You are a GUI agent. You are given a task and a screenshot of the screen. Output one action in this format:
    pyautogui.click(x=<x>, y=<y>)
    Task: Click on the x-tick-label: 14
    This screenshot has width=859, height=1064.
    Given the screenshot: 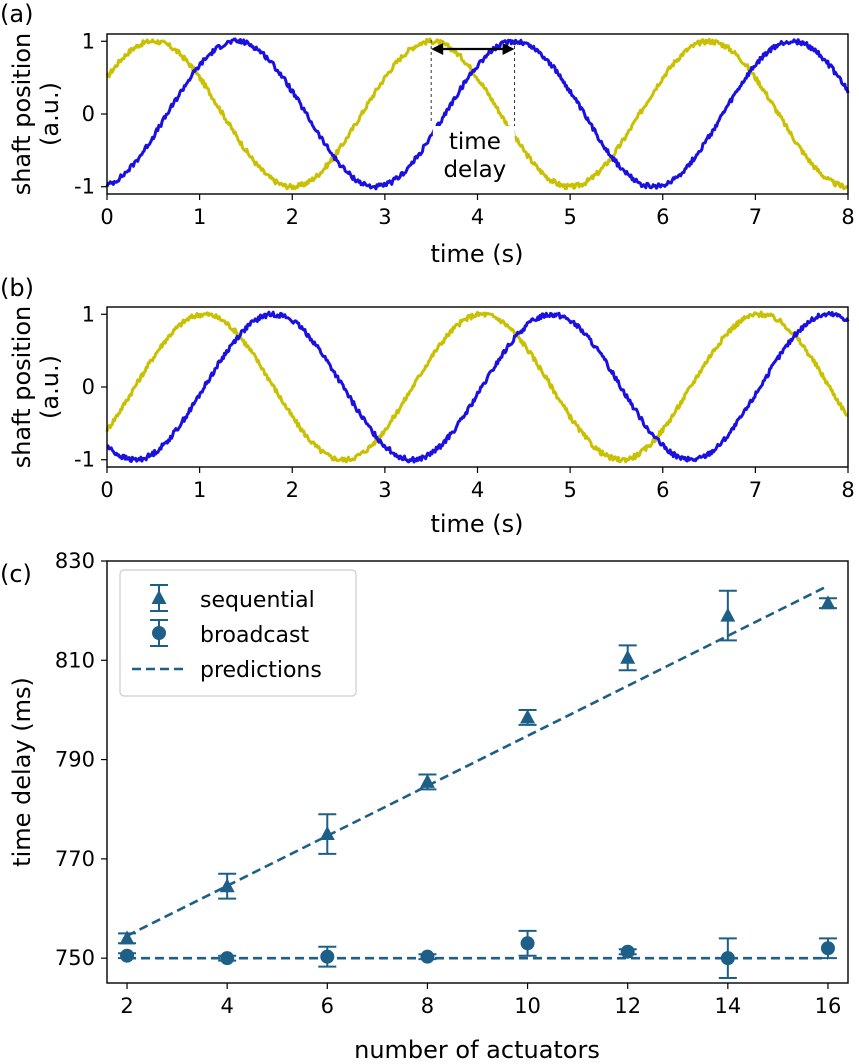 What is the action you would take?
    pyautogui.click(x=727, y=1006)
    